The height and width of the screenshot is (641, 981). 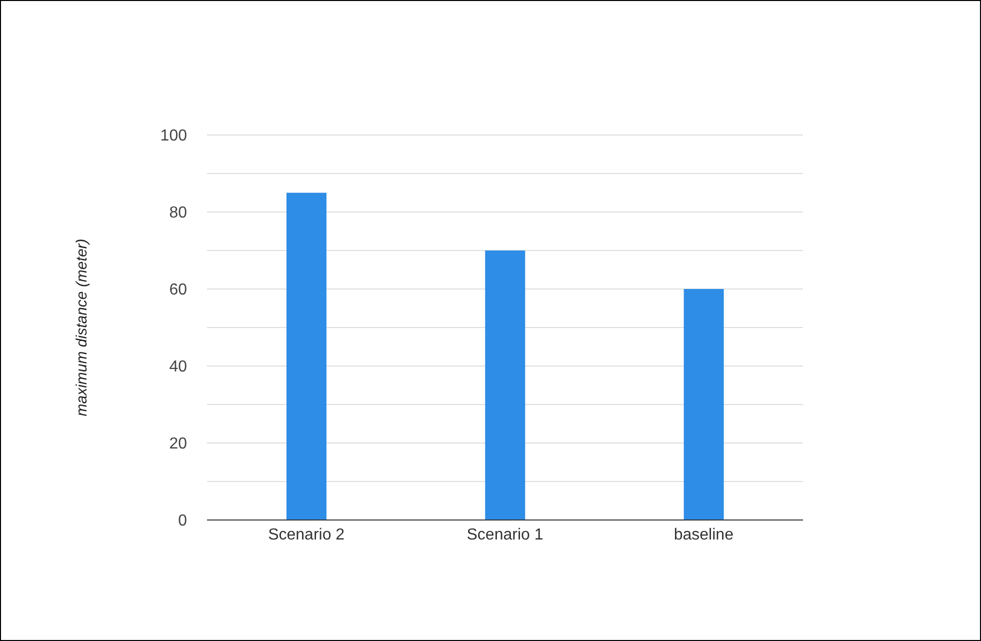 What do you see at coordinates (505, 535) in the screenshot?
I see `x-tick-label: Scenario 1` at bounding box center [505, 535].